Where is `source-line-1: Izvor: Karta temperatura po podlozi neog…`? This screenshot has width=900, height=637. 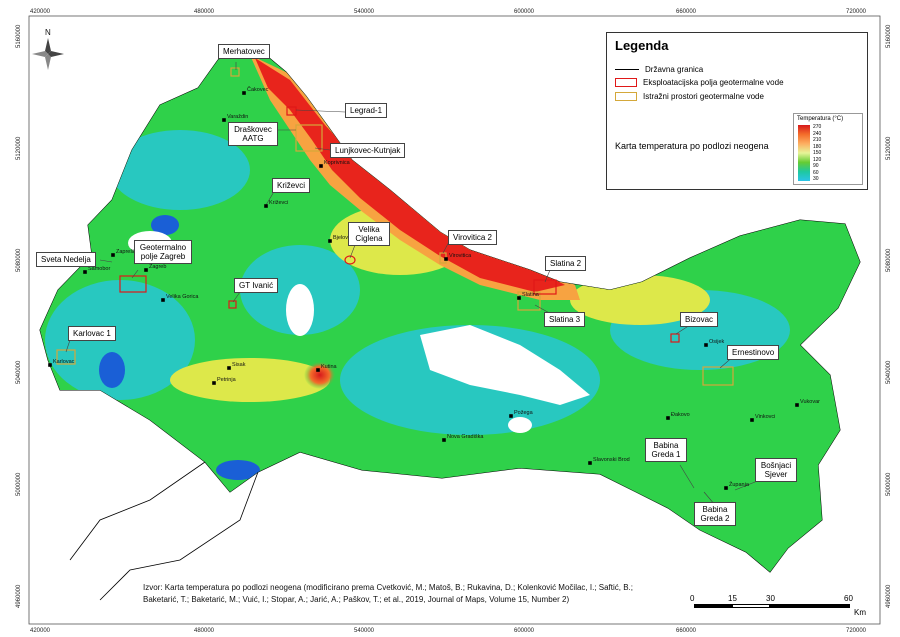
source-line-1: Izvor: Karta temperatura po podlozi neog… is located at coordinates (388, 587).